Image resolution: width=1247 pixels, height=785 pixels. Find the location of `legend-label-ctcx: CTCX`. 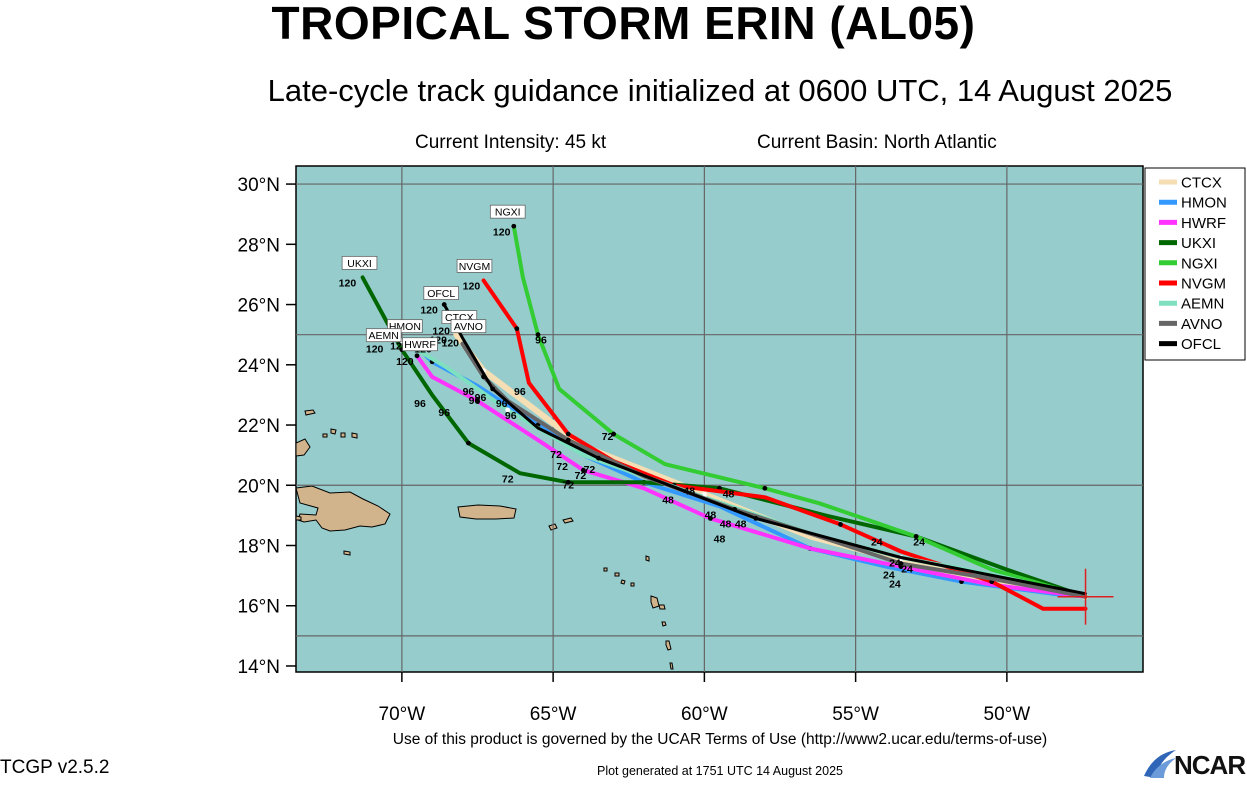

legend-label-ctcx: CTCX is located at coordinates (1201, 183).